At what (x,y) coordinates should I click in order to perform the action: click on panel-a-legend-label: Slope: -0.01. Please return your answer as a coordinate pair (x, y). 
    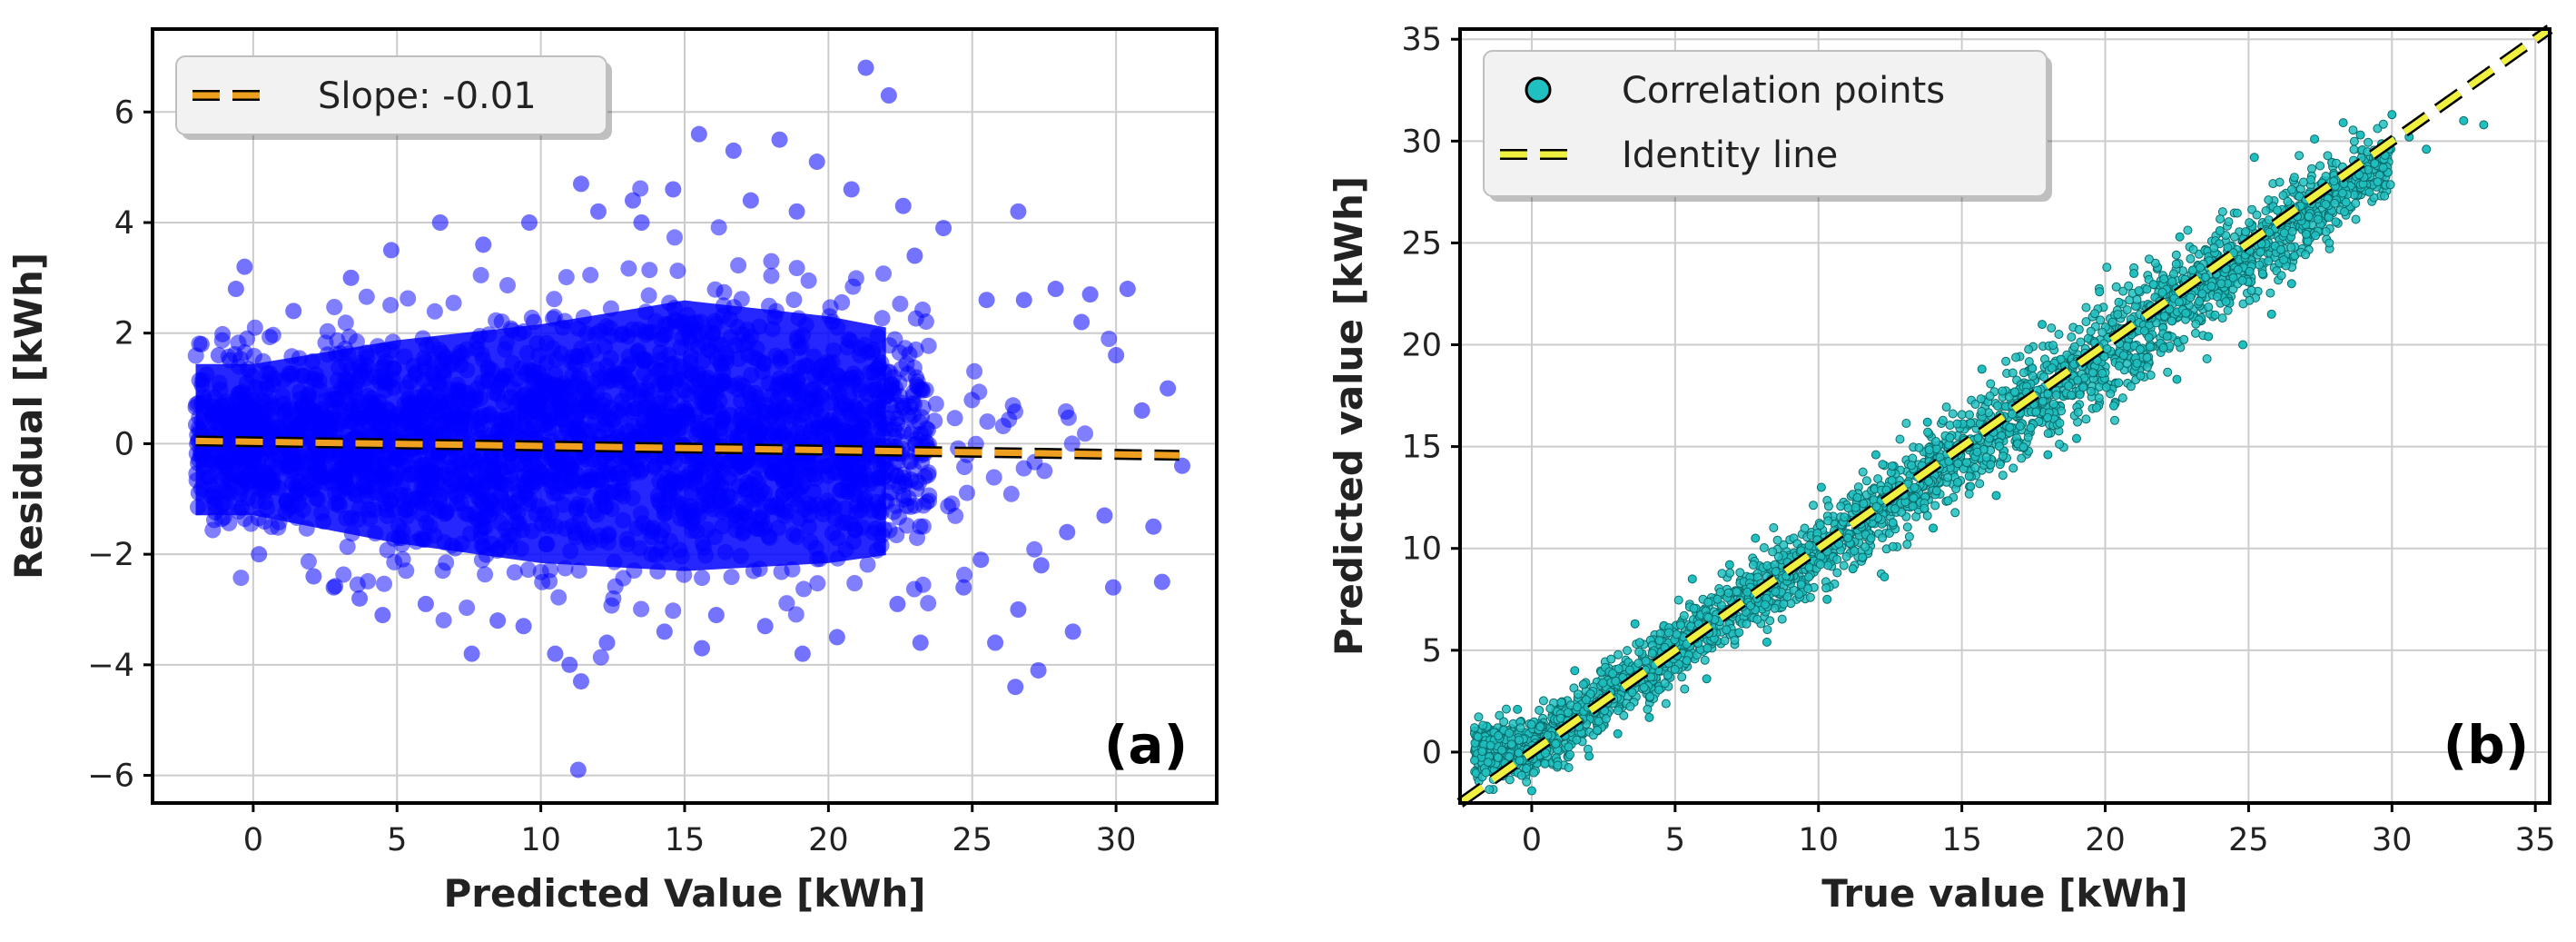
    Looking at the image, I should click on (427, 96).